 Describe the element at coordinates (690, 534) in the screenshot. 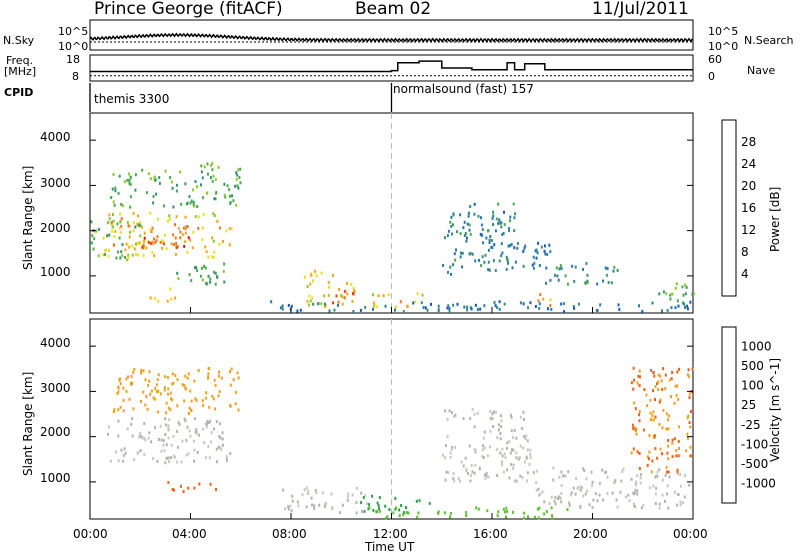

I see `time-tick-6: 00:00` at that location.